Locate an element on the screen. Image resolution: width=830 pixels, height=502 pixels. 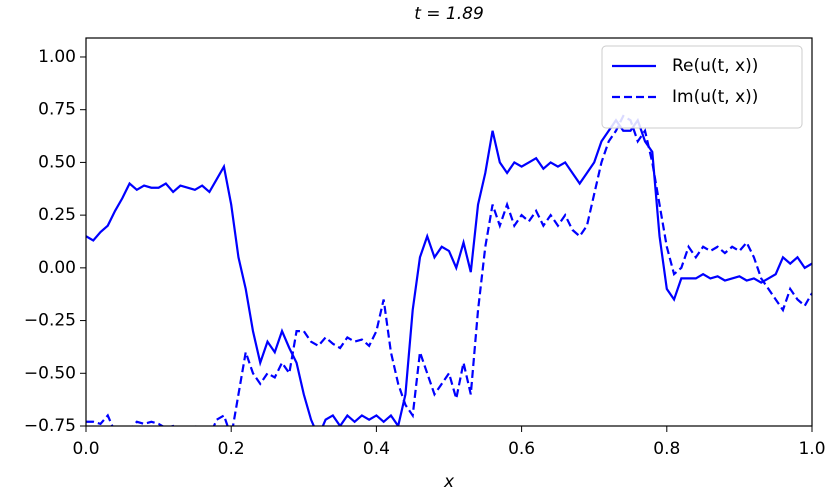
x-tick-label: 0.6 is located at coordinates (521, 449).